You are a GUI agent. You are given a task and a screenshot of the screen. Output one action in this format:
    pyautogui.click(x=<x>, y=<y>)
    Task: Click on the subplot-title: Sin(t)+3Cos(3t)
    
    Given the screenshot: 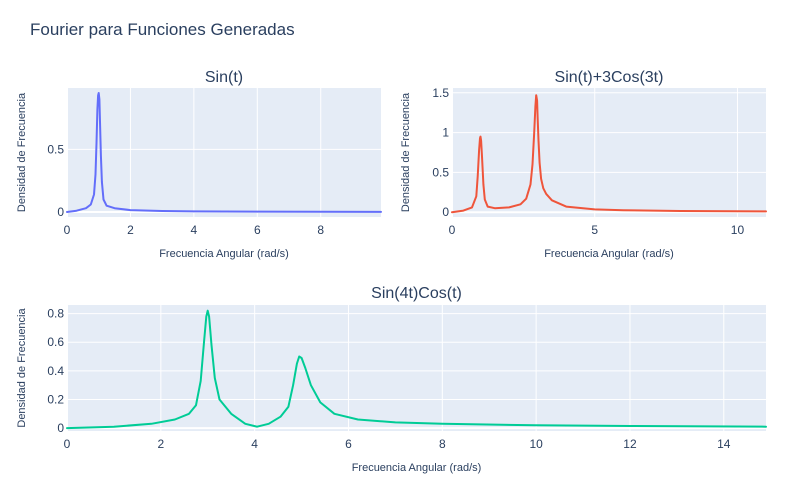 What is the action you would take?
    pyautogui.click(x=609, y=77)
    